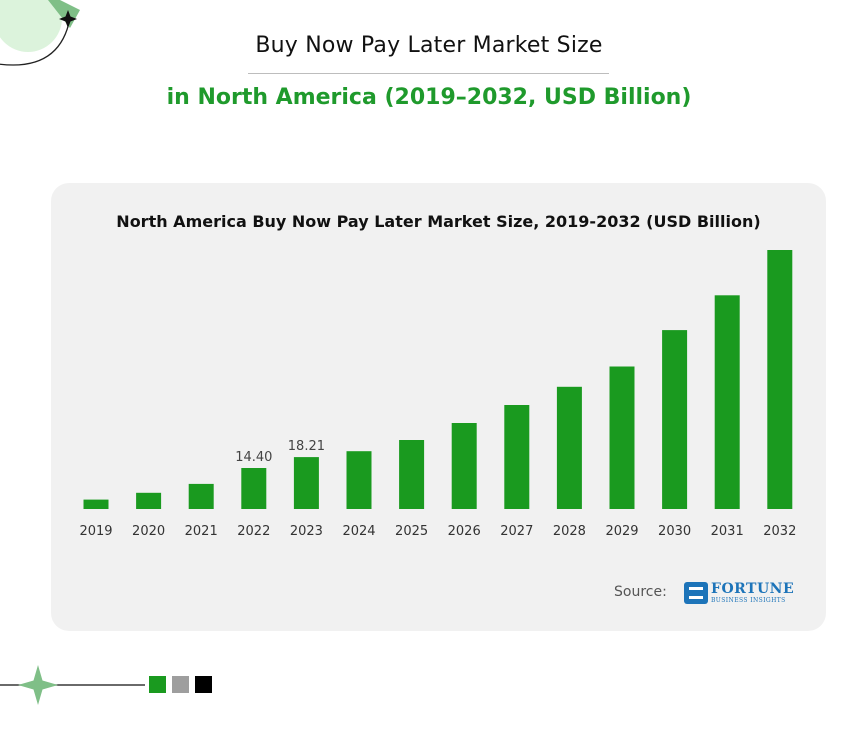 Image resolution: width=858 pixels, height=737 pixels. What do you see at coordinates (464, 531) in the screenshot?
I see `x-tick-label-2026: 2026` at bounding box center [464, 531].